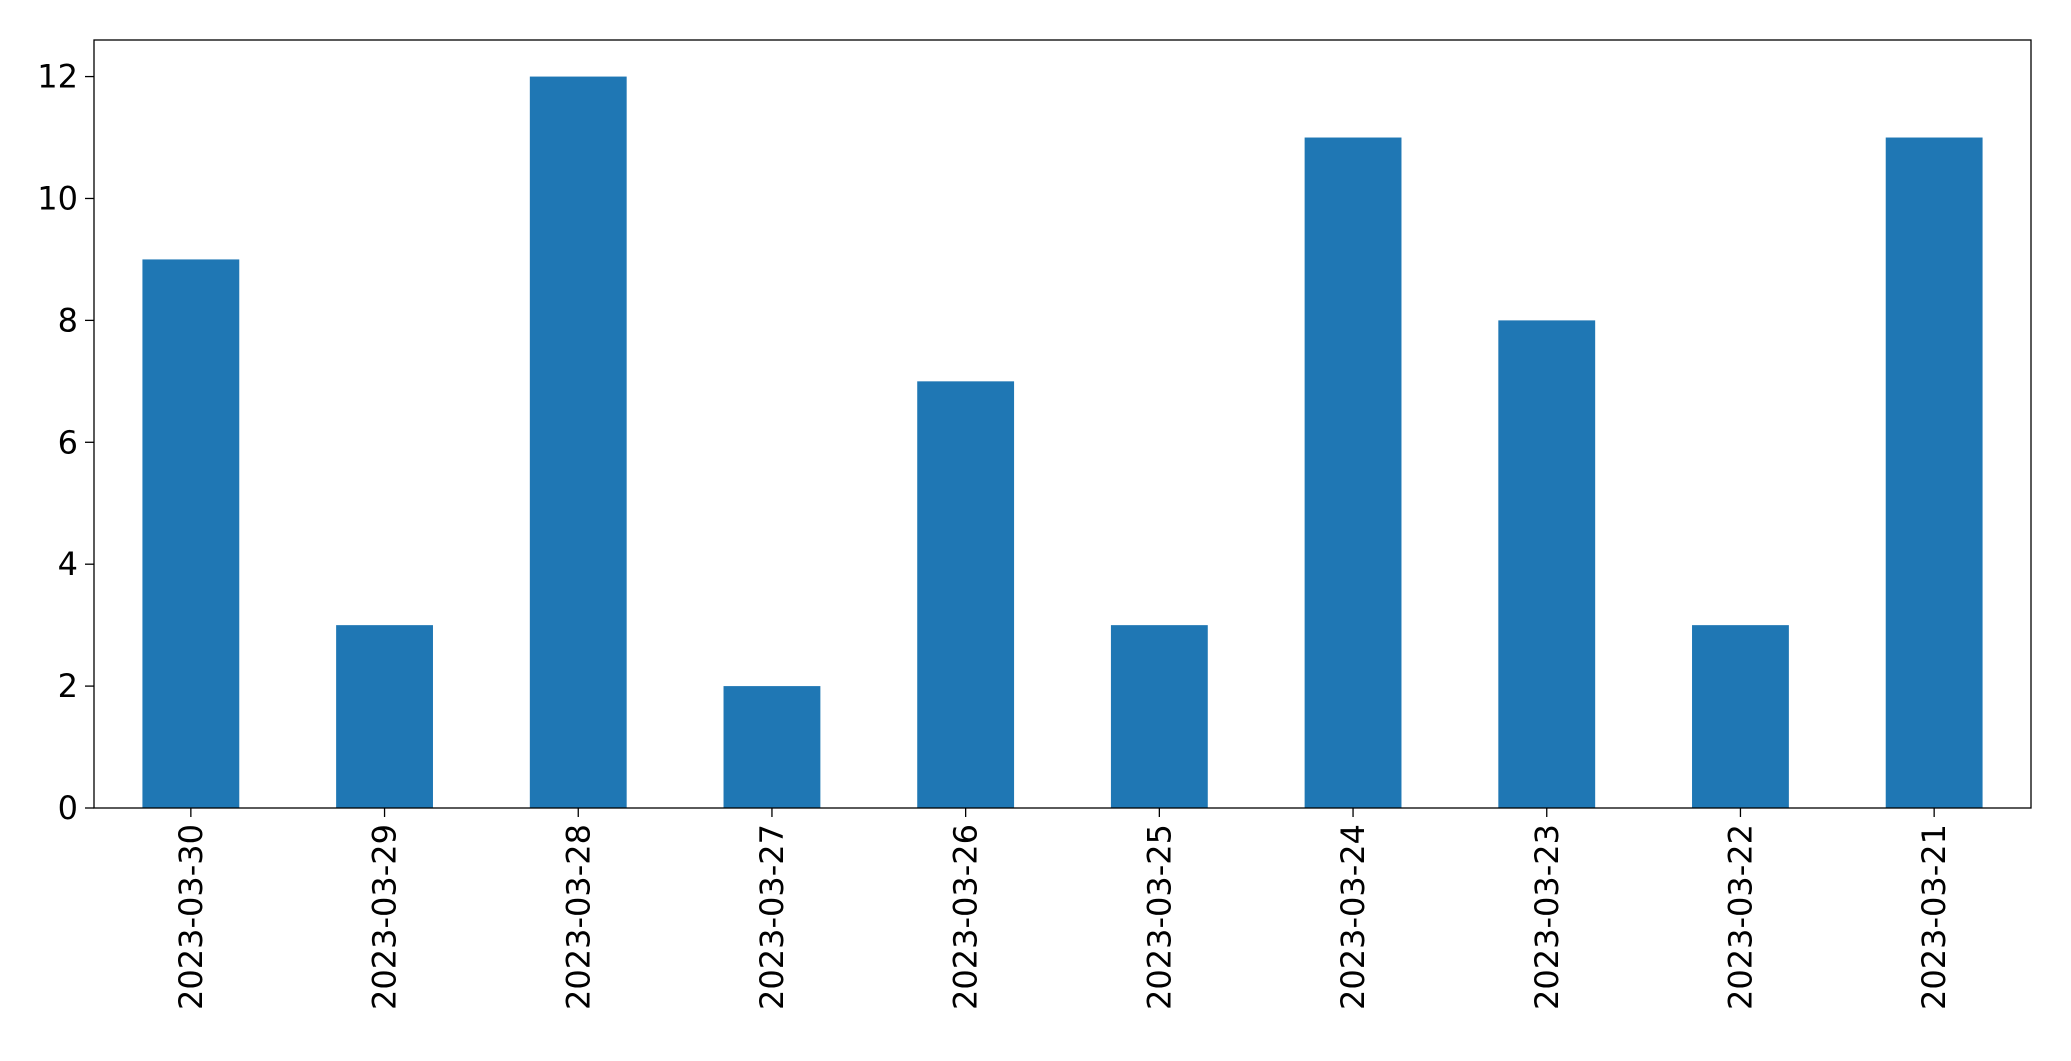 The width and height of the screenshot is (2071, 1061). Describe the element at coordinates (68, 564) in the screenshot. I see `y-tick-label: 4` at that location.